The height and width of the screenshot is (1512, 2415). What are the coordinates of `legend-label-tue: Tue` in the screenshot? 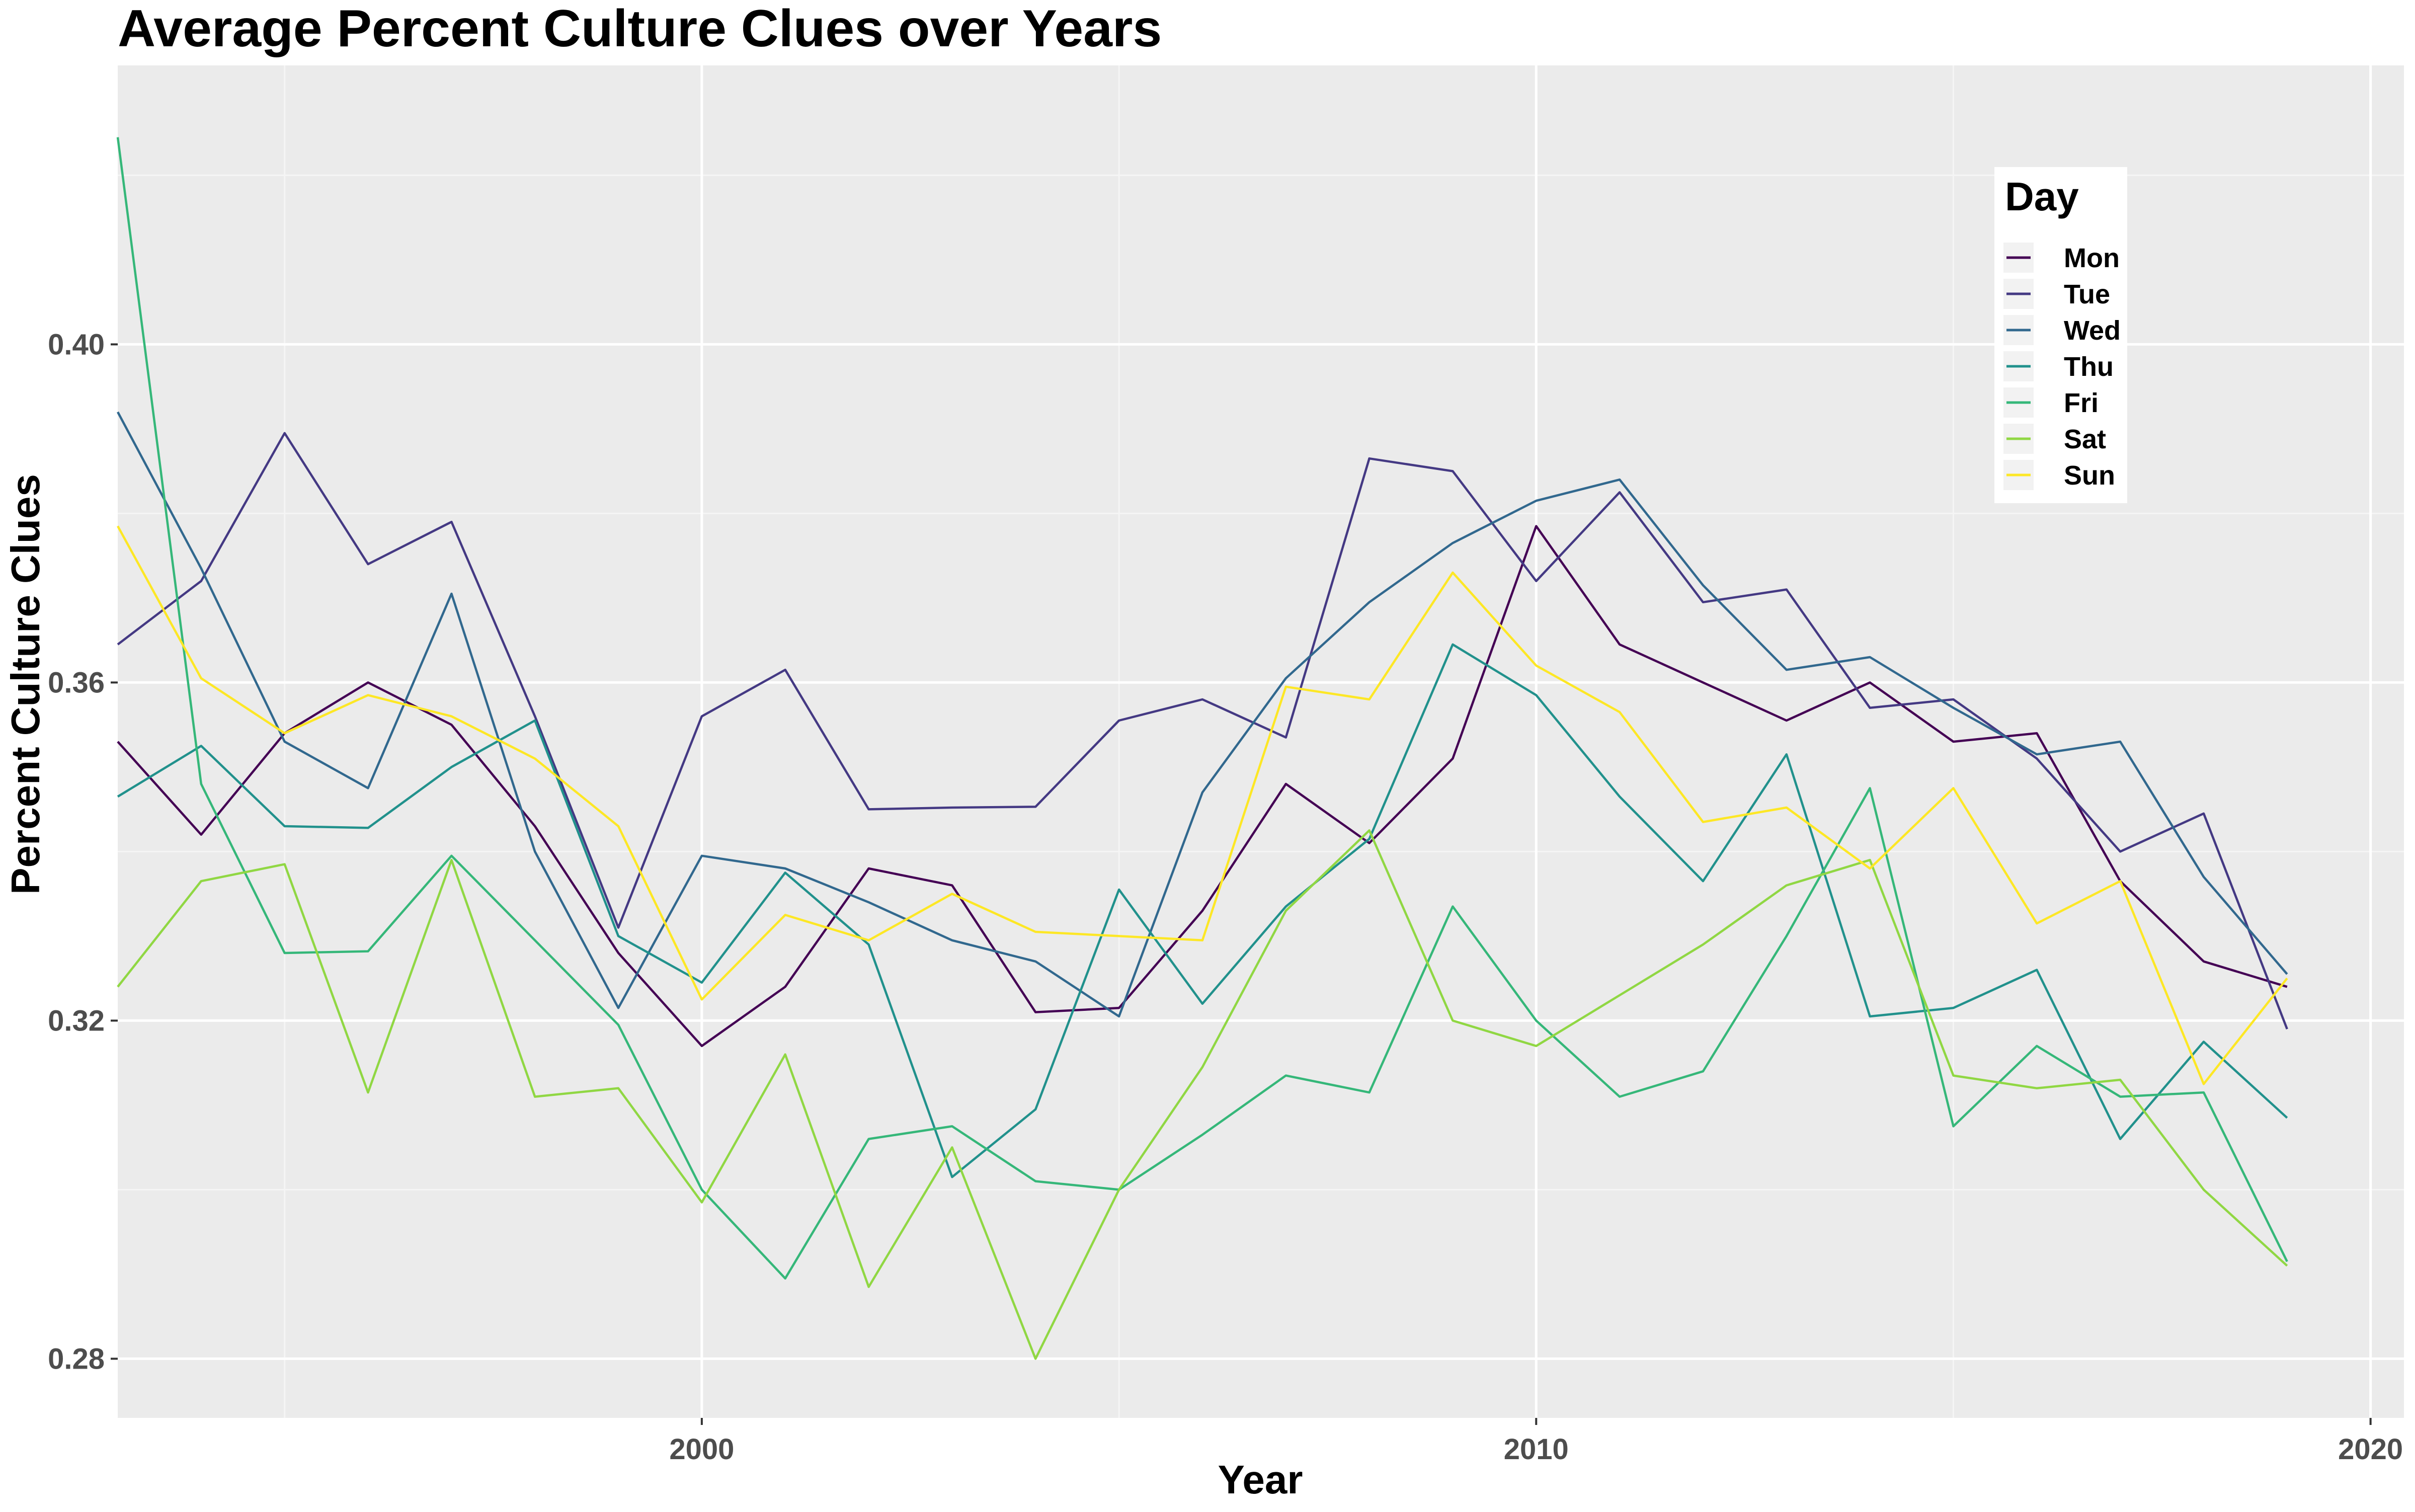 It's located at (2087, 294).